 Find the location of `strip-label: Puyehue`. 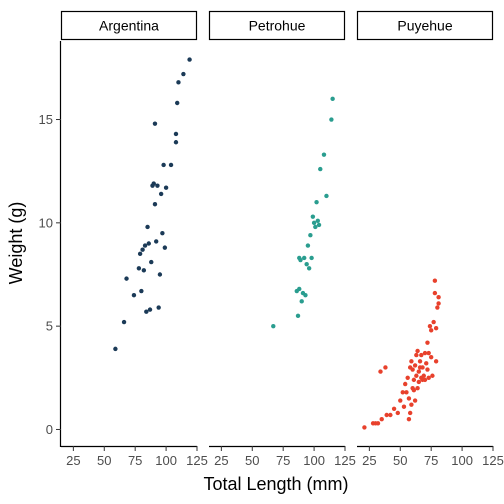

strip-label: Puyehue is located at coordinates (424, 26).